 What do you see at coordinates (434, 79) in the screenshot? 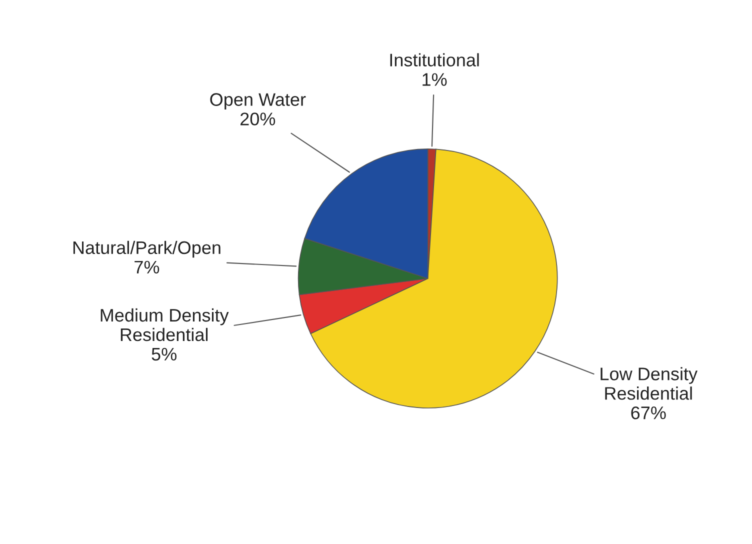
I see `data-label: 1%` at bounding box center [434, 79].